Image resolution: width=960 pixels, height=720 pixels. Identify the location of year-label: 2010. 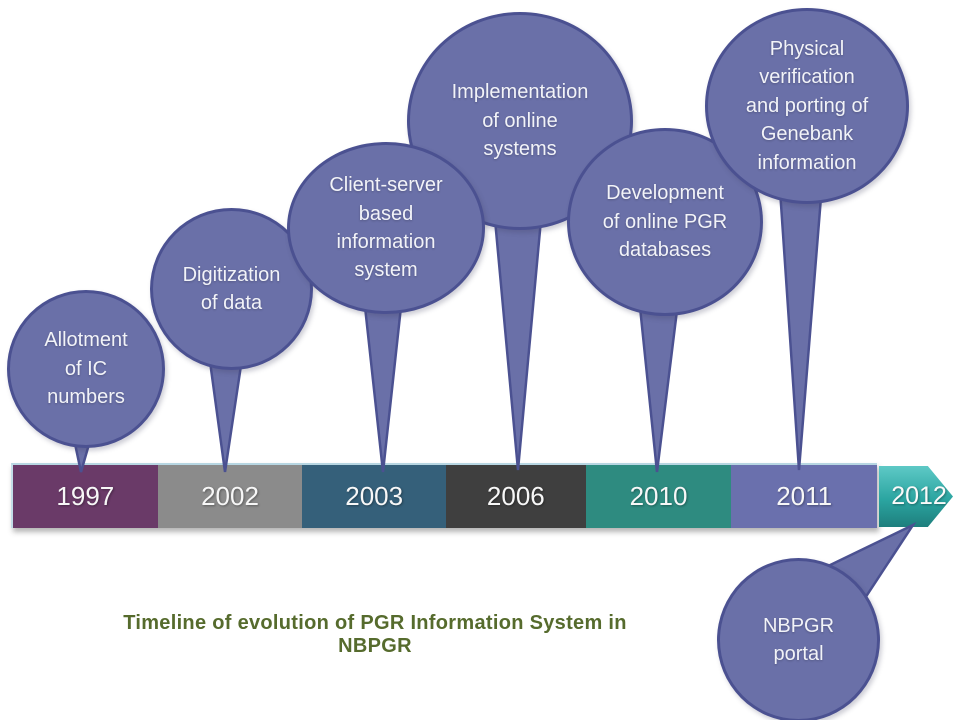
(658, 496).